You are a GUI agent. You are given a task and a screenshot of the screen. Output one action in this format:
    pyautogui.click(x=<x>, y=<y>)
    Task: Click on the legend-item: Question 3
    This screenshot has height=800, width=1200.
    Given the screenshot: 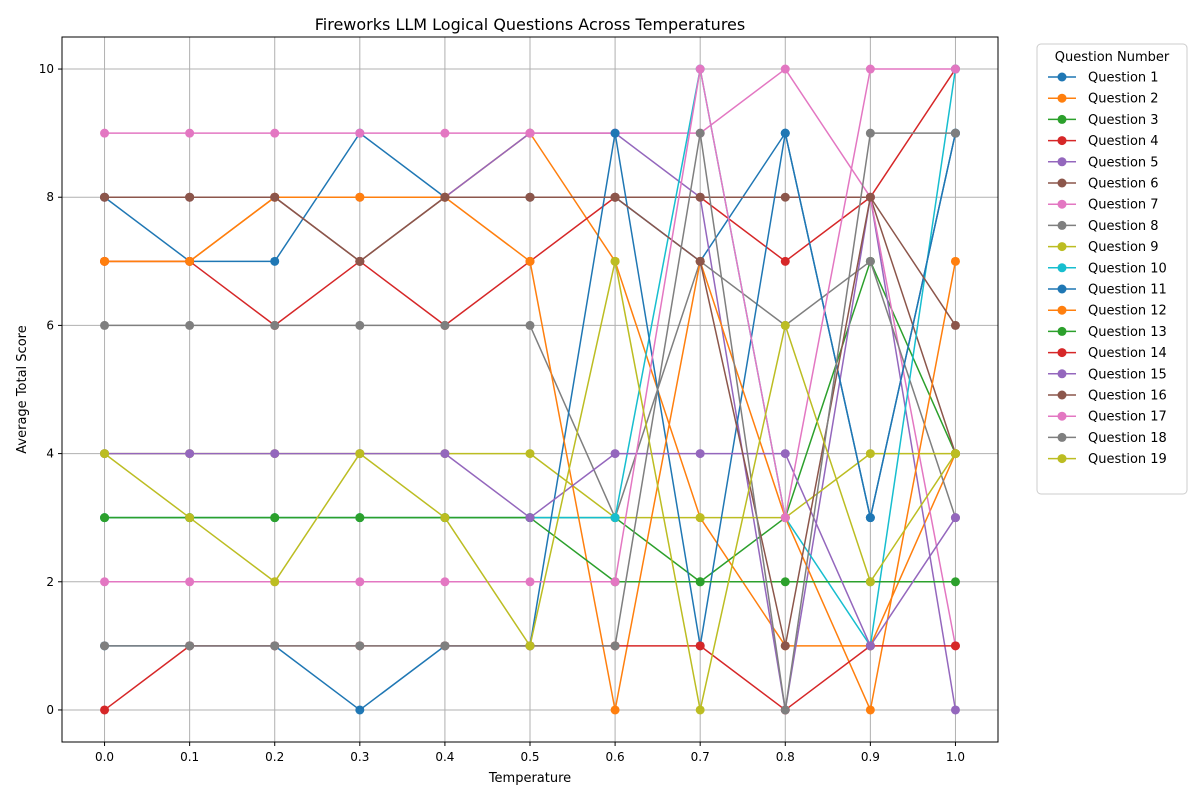 What is the action you would take?
    pyautogui.click(x=1103, y=120)
    